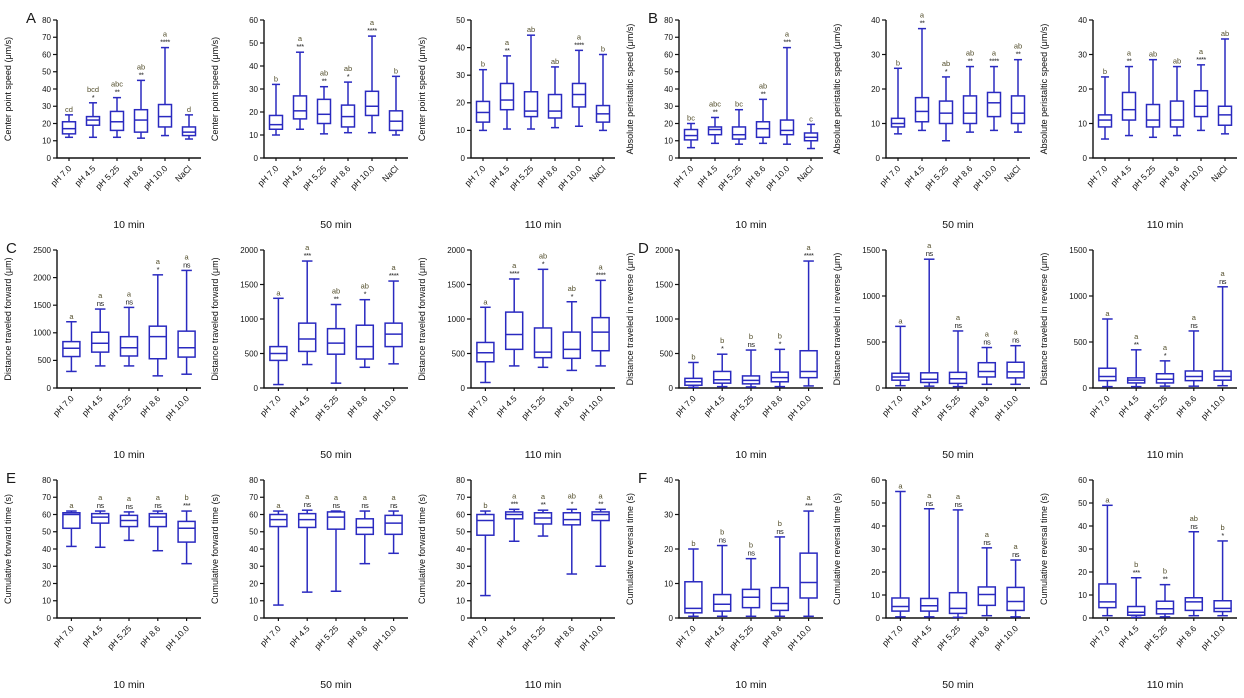  Describe the element at coordinates (1082, 549) in the screenshot. I see `y-tick-label: 30` at that location.